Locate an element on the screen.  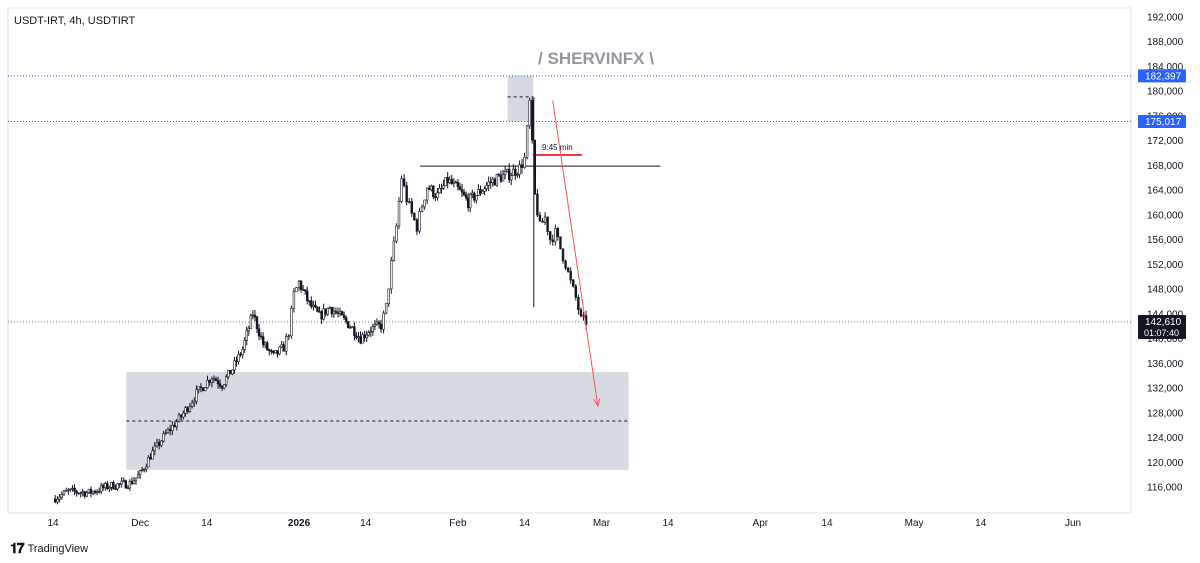
symbol-title: USDT-IRT, 4h, USDTIRT is located at coordinates (75, 21).